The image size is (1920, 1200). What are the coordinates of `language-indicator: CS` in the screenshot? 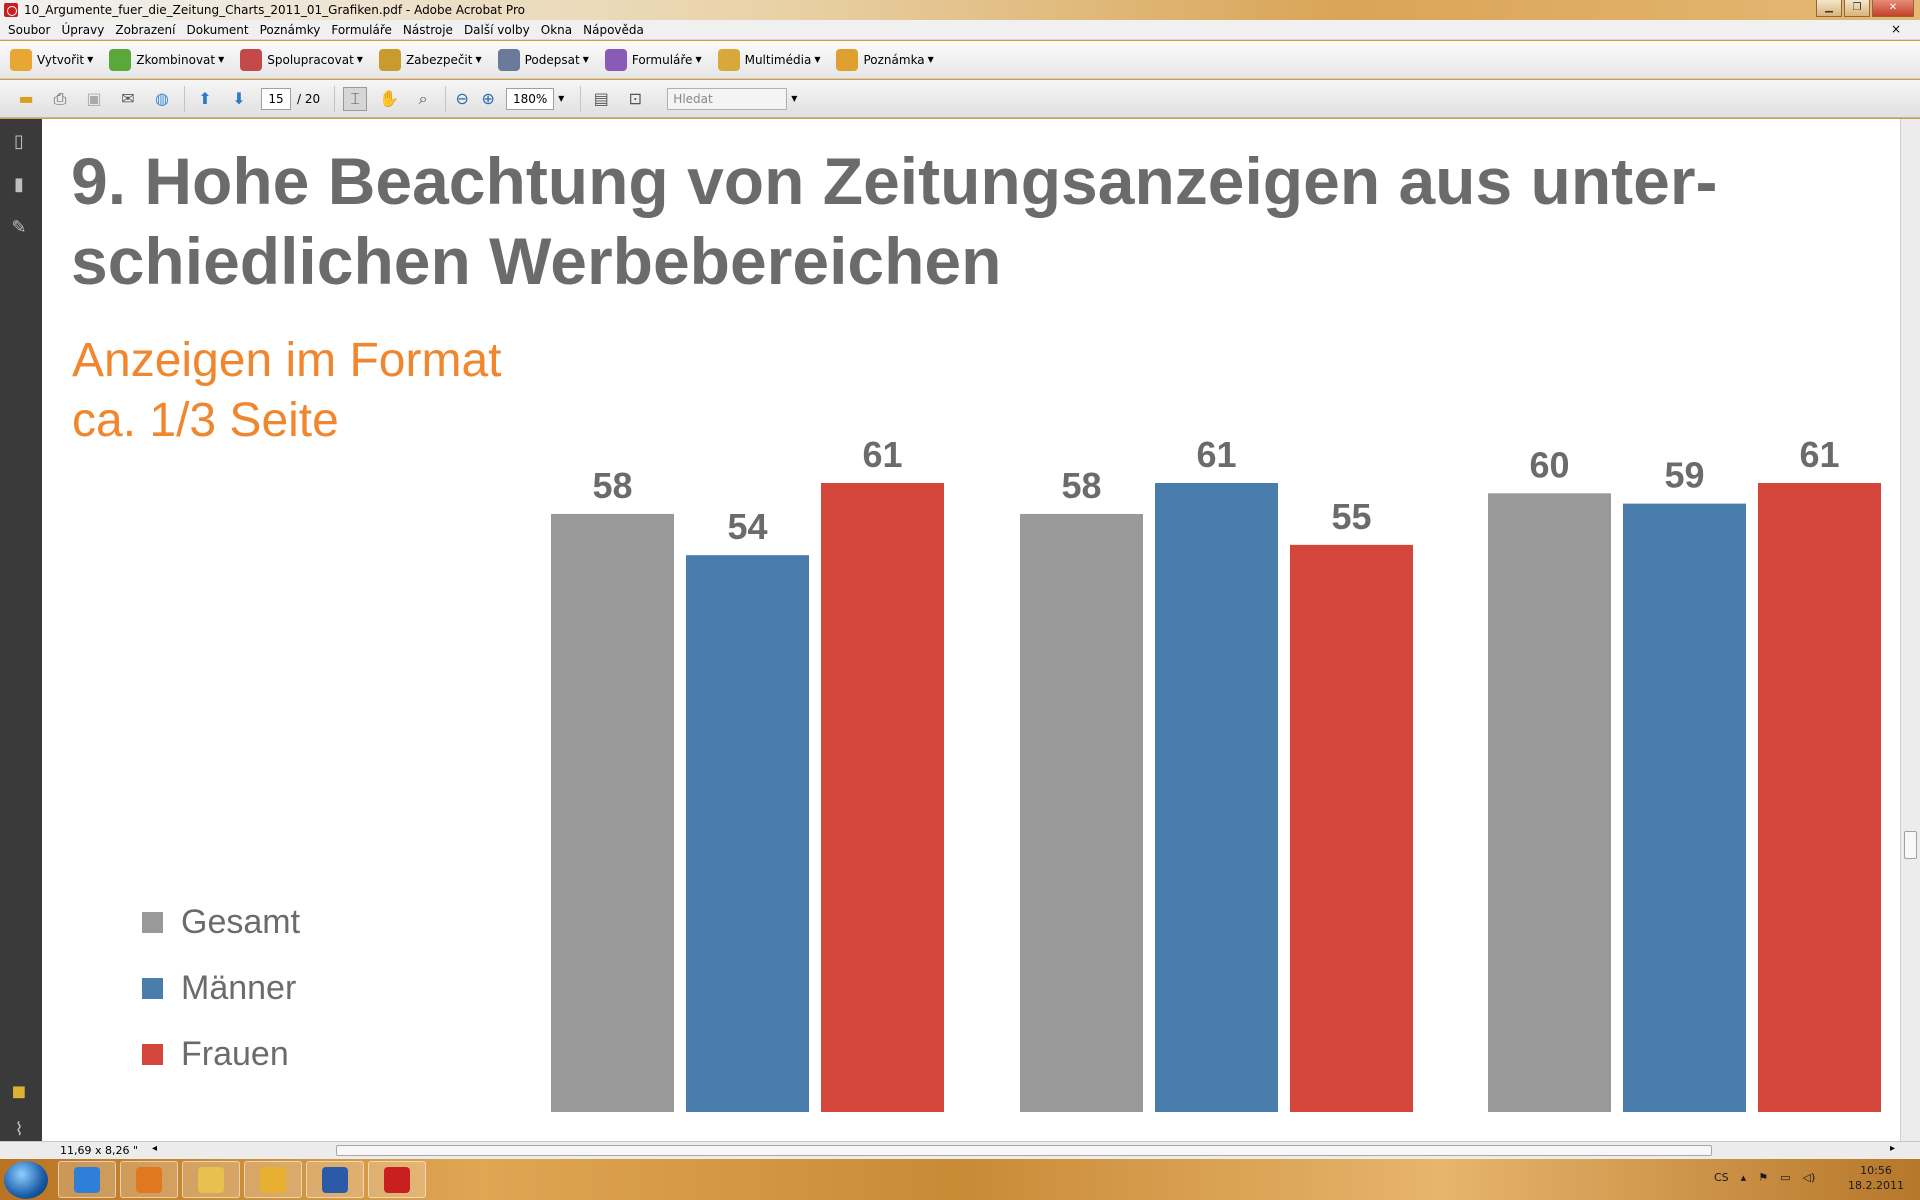 It's located at (1721, 1177).